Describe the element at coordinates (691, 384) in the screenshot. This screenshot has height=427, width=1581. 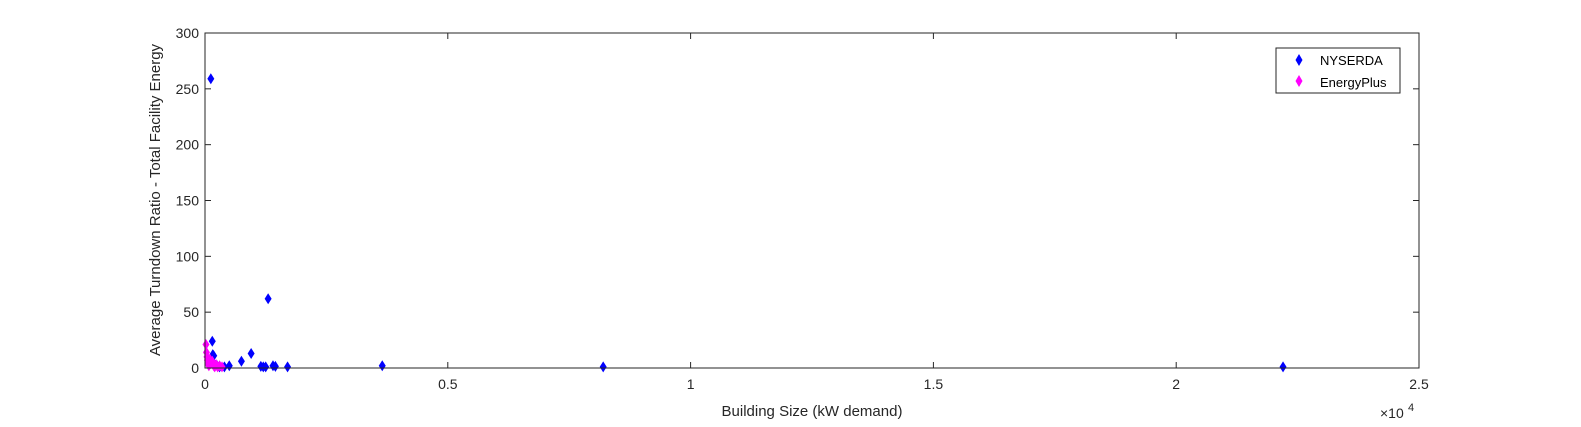
I see `x-tick-label: 1` at that location.